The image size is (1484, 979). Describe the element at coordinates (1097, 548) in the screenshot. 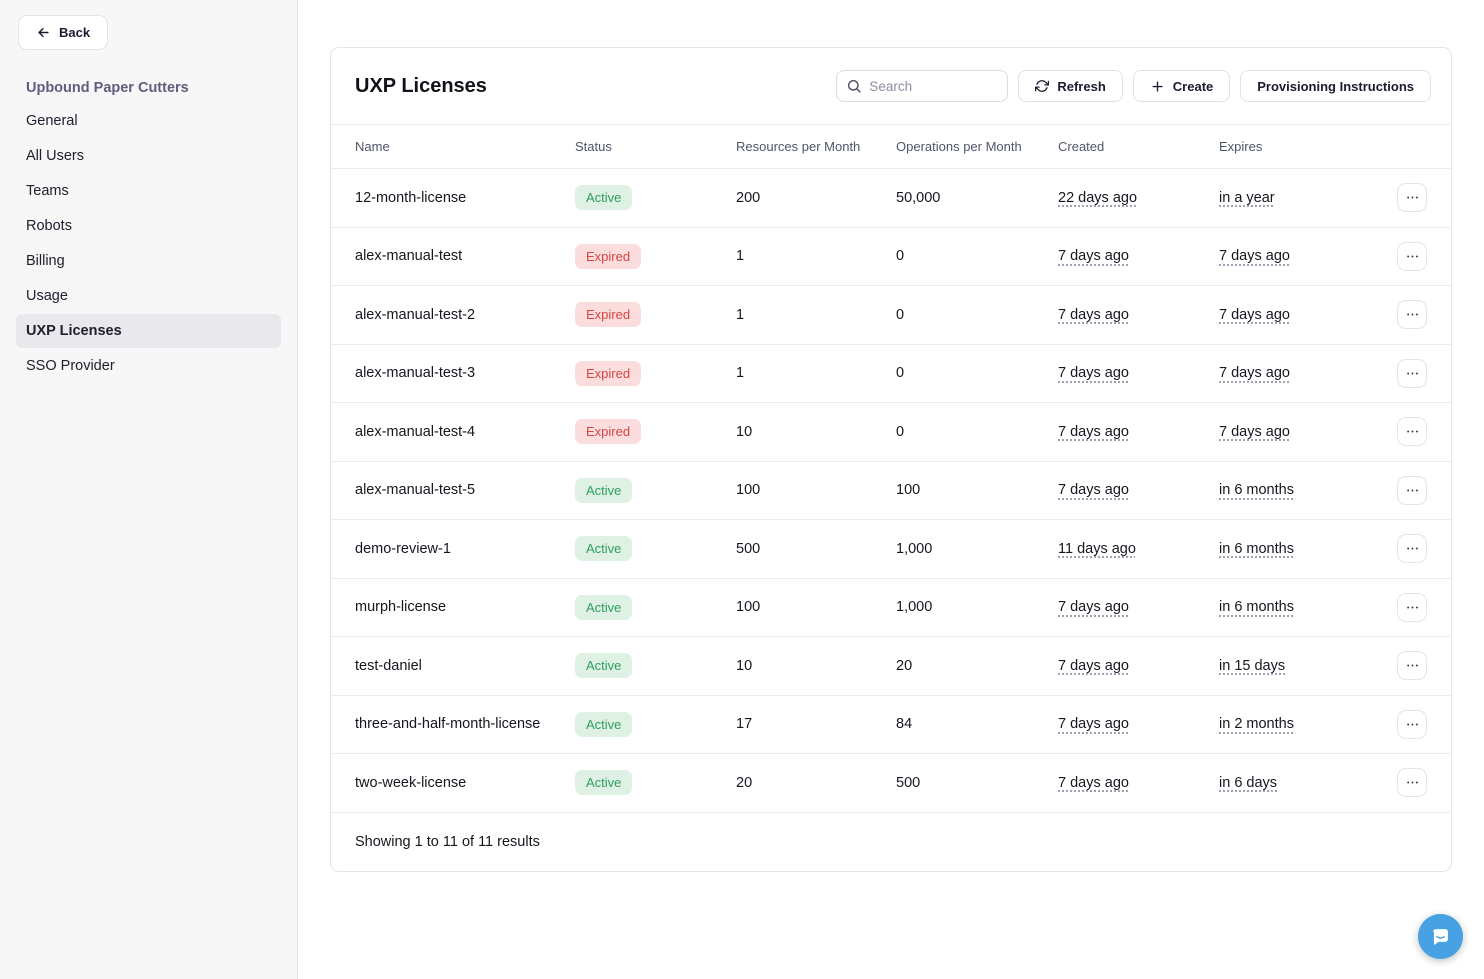

I see `created-date: 11 days ago` at that location.